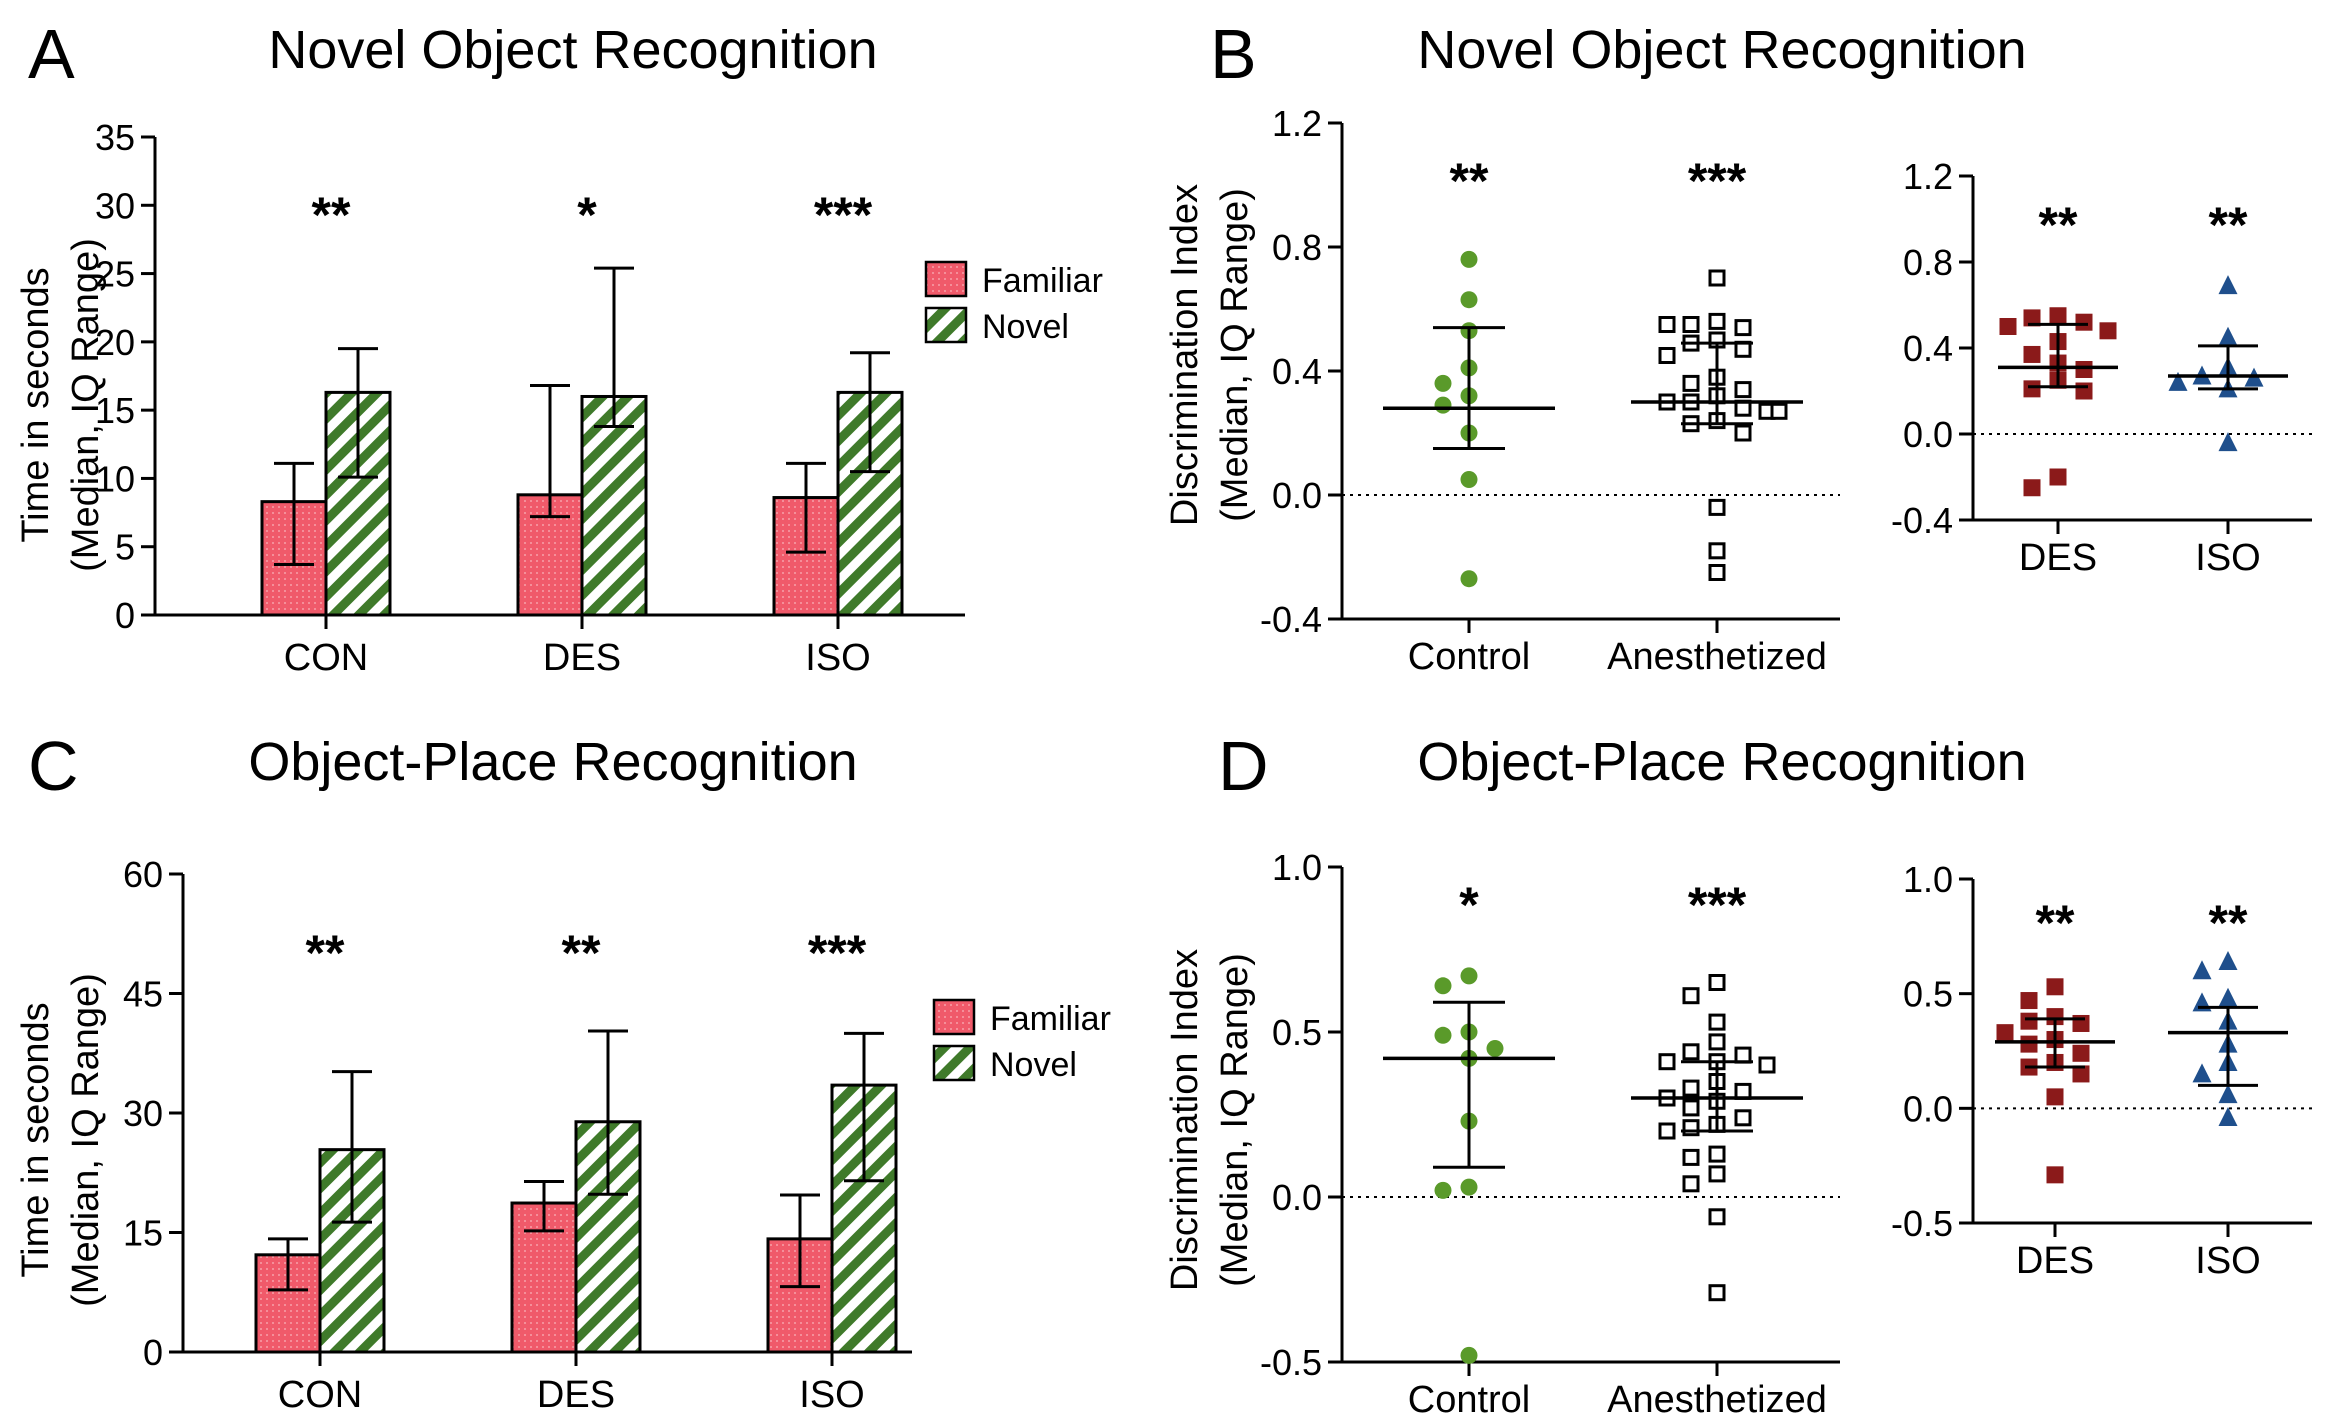 This screenshot has height=1423, width=2327. What do you see at coordinates (1717, 657) in the screenshot?
I see `panel-b-x-tick-label: Anesthetized` at bounding box center [1717, 657].